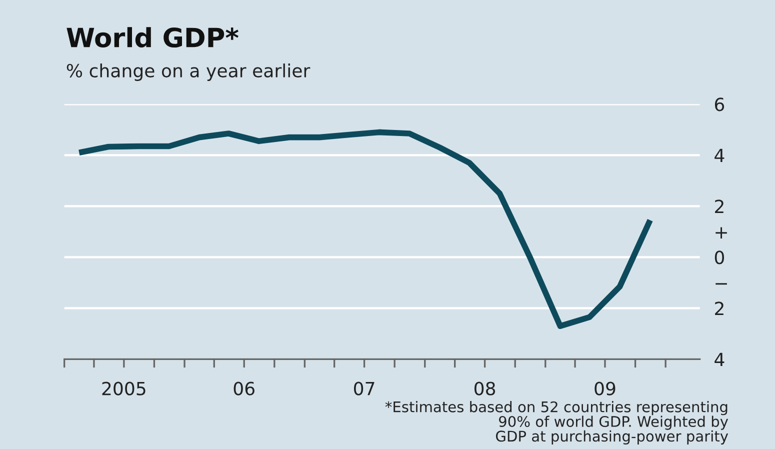 The image size is (775, 449). I want to click on x-tick-label: 08, so click(485, 389).